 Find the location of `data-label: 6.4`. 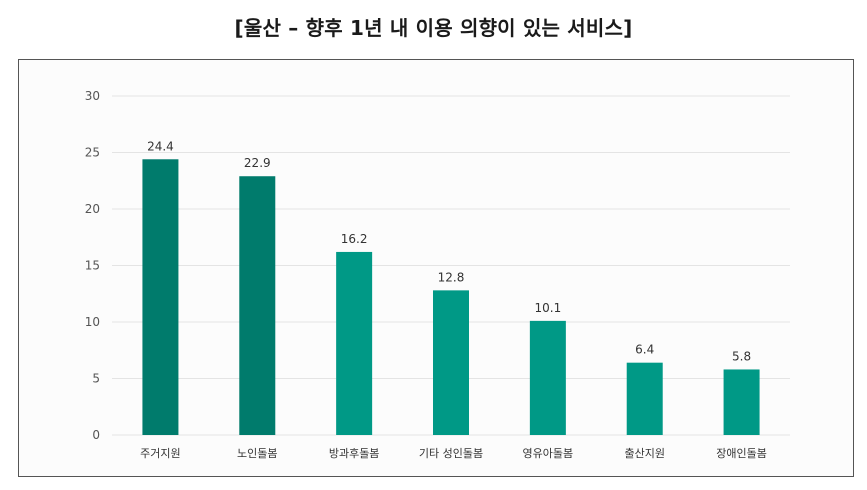

data-label: 6.4 is located at coordinates (644, 350).